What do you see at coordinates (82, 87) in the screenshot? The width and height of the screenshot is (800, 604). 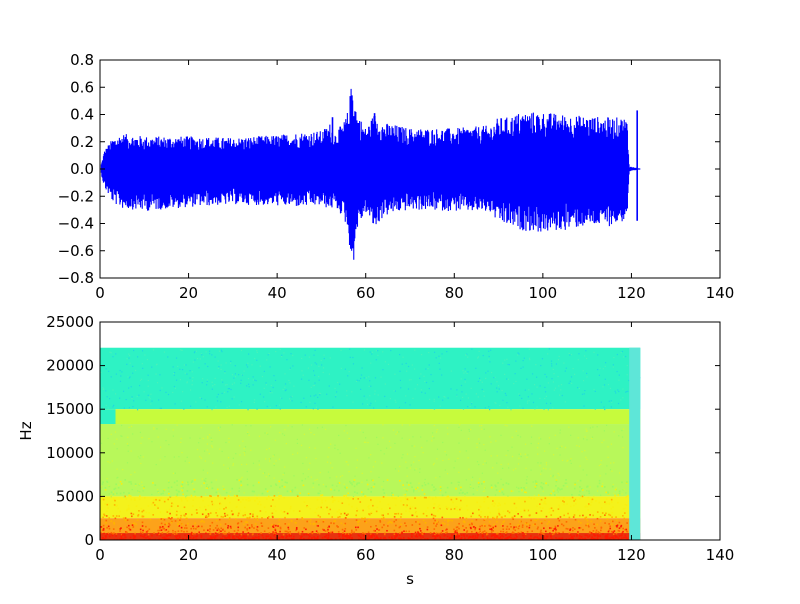 I see `y-tick-label: 0.6` at bounding box center [82, 87].